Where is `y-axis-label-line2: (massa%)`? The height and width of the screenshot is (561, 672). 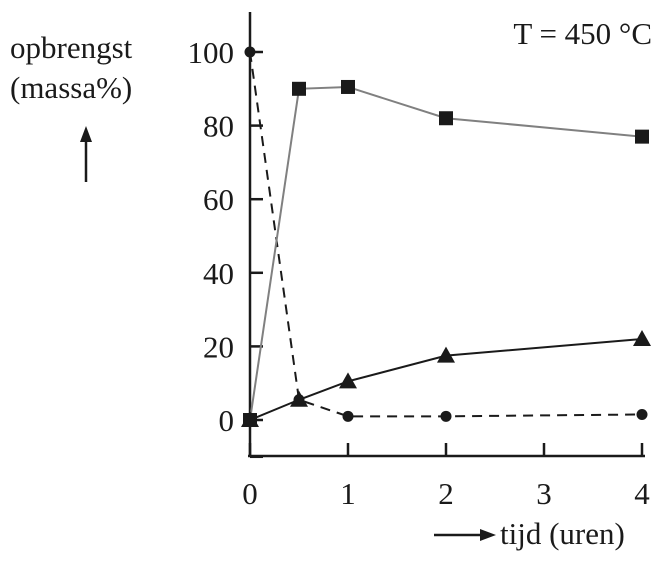 y-axis-label-line2: (massa%) is located at coordinates (71, 87).